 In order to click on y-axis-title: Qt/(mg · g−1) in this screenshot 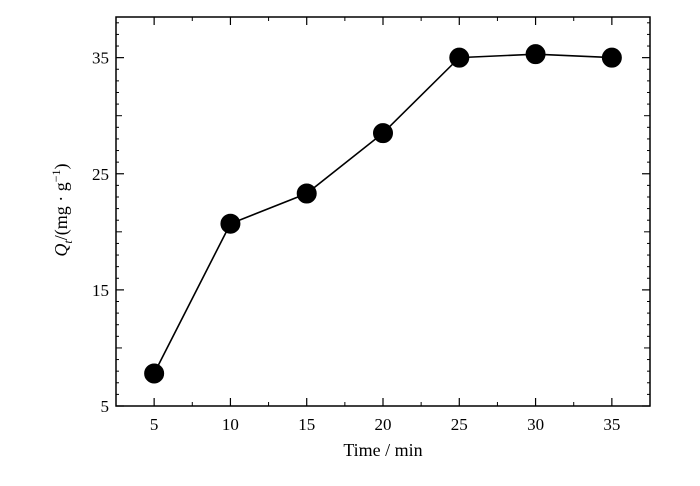, I will do `click(62, 209)`.